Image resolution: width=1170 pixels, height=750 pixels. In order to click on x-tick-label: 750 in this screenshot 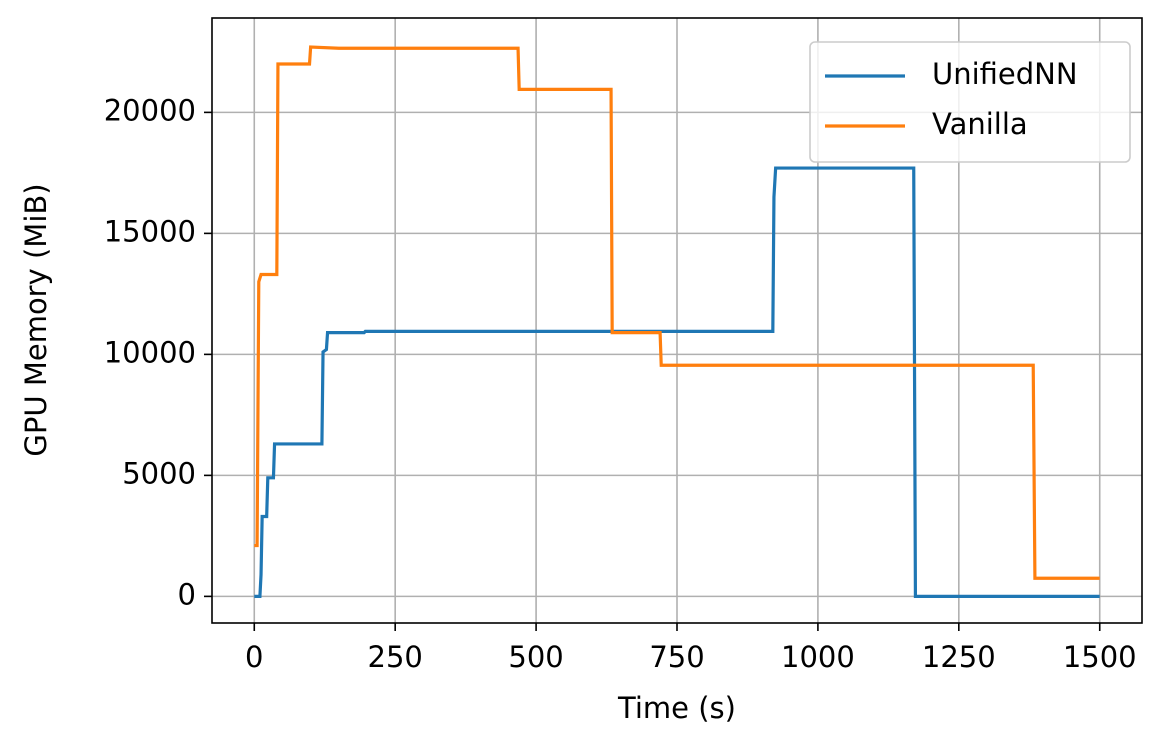, I will do `click(676, 657)`.